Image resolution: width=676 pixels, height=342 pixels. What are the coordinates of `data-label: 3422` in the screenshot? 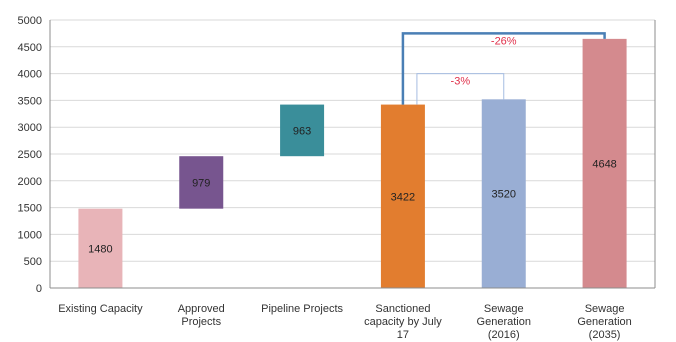 It's located at (403, 197).